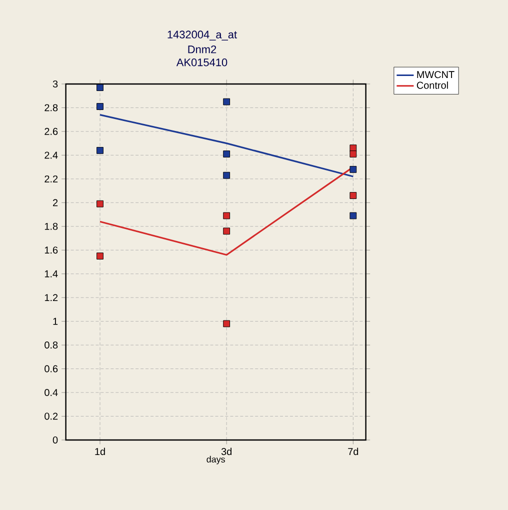  Describe the element at coordinates (51, 345) in the screenshot. I see `y-tick-label: 0.8` at that location.